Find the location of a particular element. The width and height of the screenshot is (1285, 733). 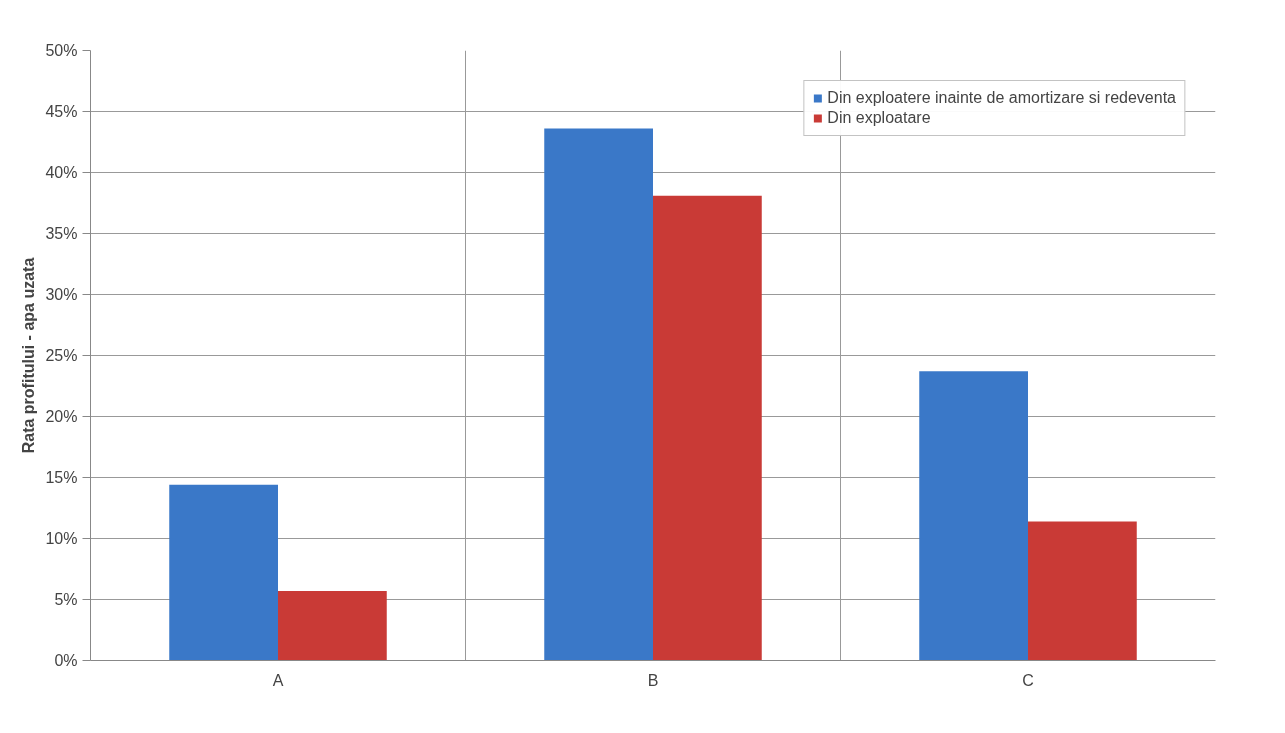

y-tick-label: 40% is located at coordinates (61, 172).